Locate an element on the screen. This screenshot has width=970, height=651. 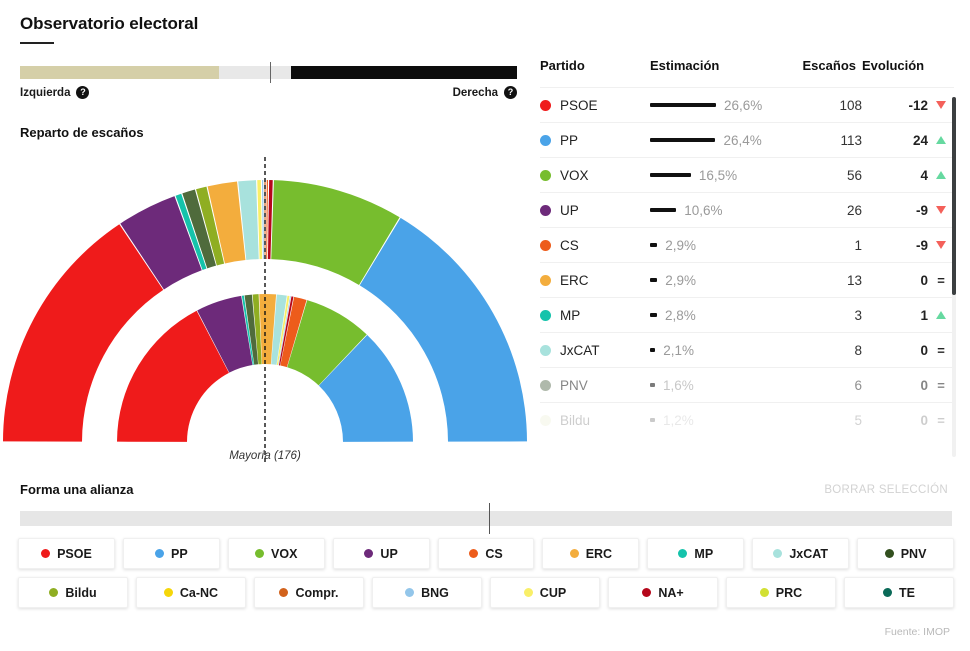
party-chip-psoe: PSOE is located at coordinates (66, 553).